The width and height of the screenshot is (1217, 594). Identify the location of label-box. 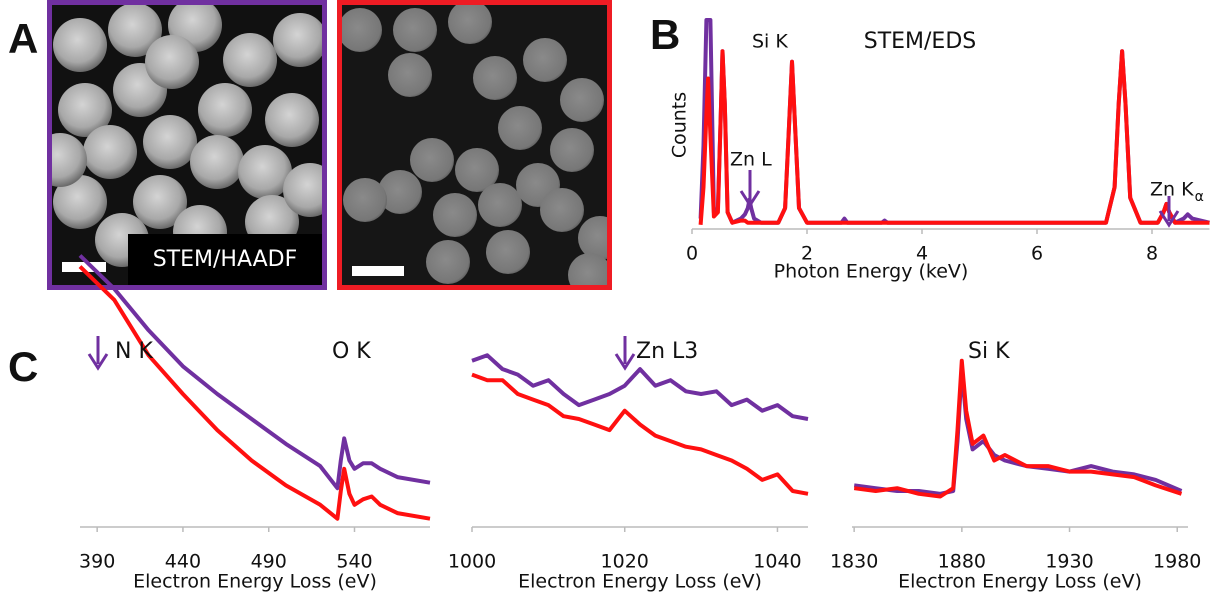
(225, 259).